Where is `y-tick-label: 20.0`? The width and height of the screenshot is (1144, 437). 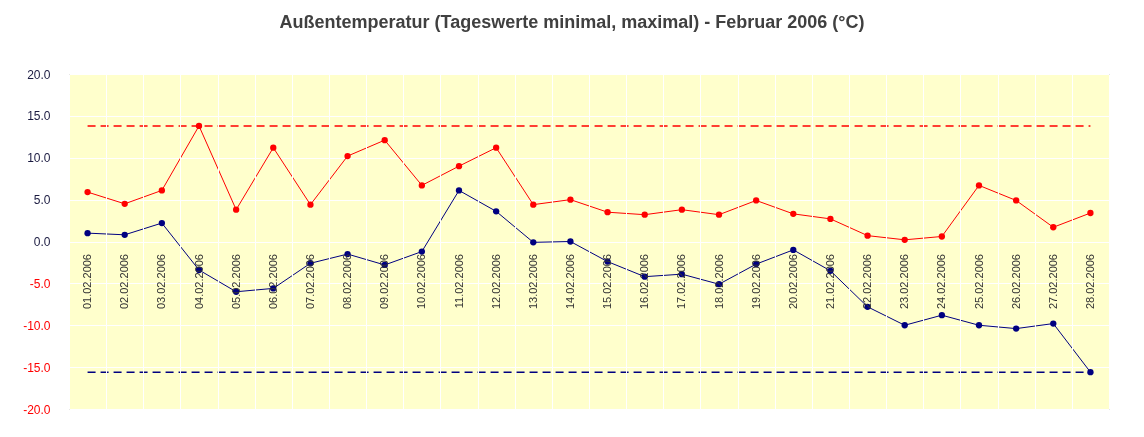 y-tick-label: 20.0 is located at coordinates (39, 74).